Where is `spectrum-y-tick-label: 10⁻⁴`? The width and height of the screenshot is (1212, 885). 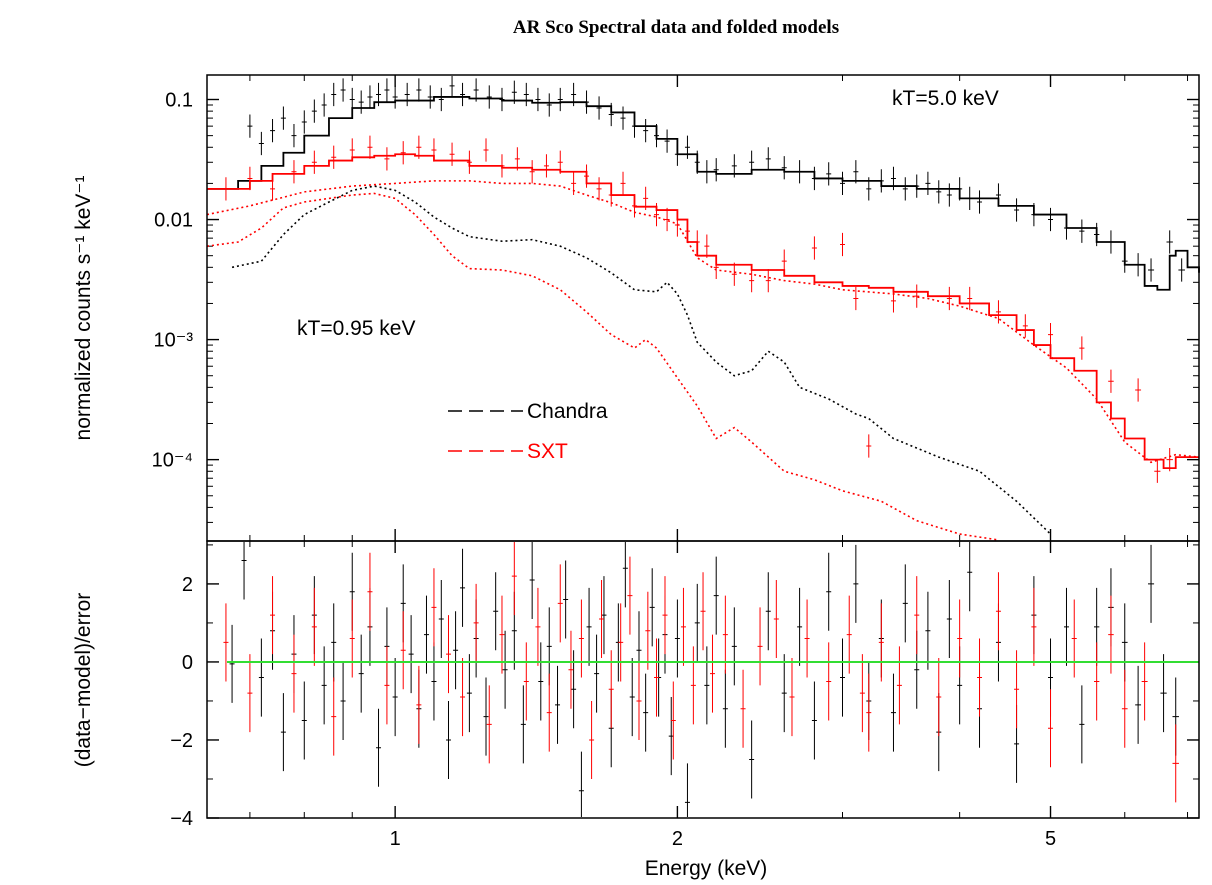
spectrum-y-tick-label: 10⁻⁴ is located at coordinates (172, 461).